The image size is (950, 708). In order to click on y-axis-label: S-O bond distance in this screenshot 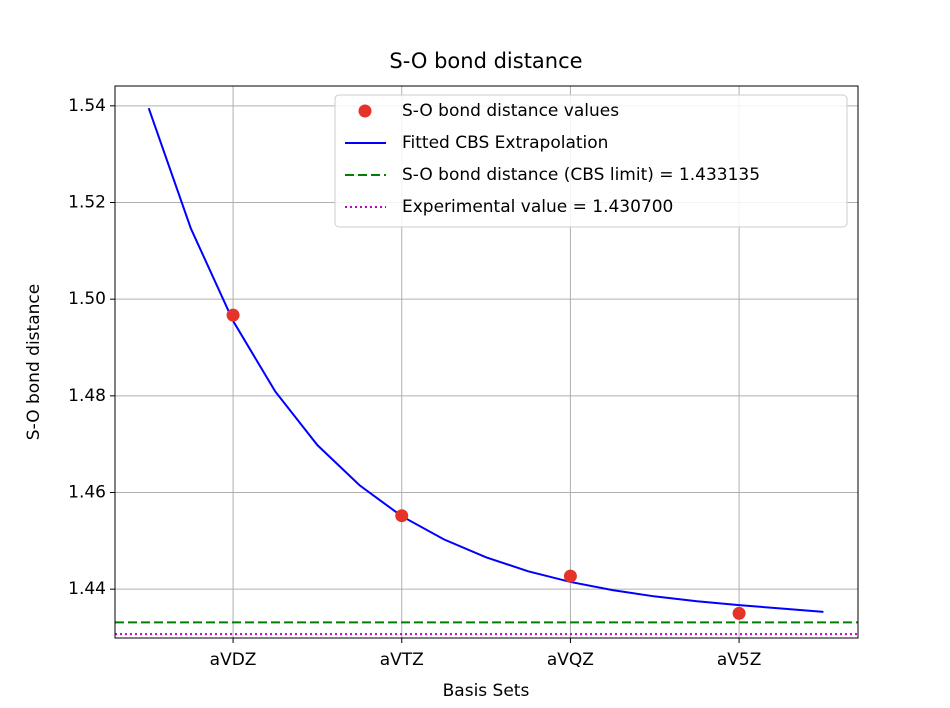, I will do `click(34, 362)`.